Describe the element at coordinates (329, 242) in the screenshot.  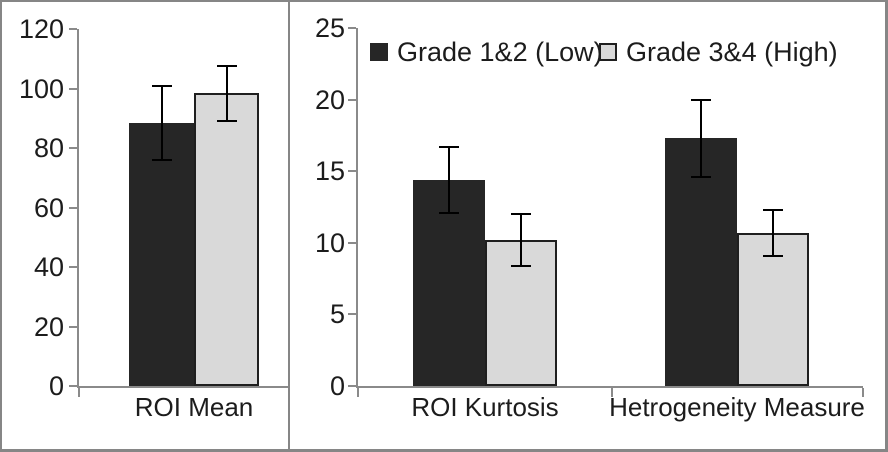
I see `y-tick-label: 10` at that location.